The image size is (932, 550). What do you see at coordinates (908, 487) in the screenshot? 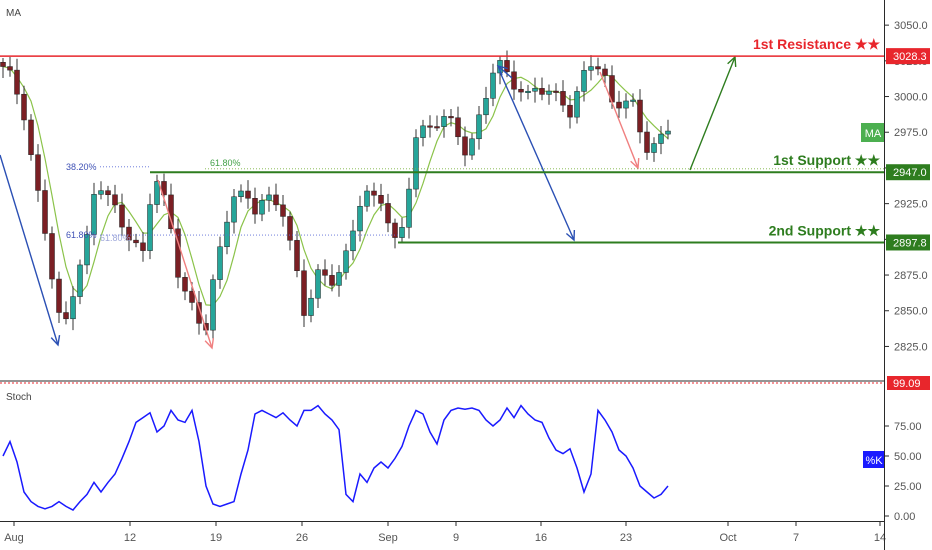
I see `stoch-tick-label: 25.00` at bounding box center [908, 487].